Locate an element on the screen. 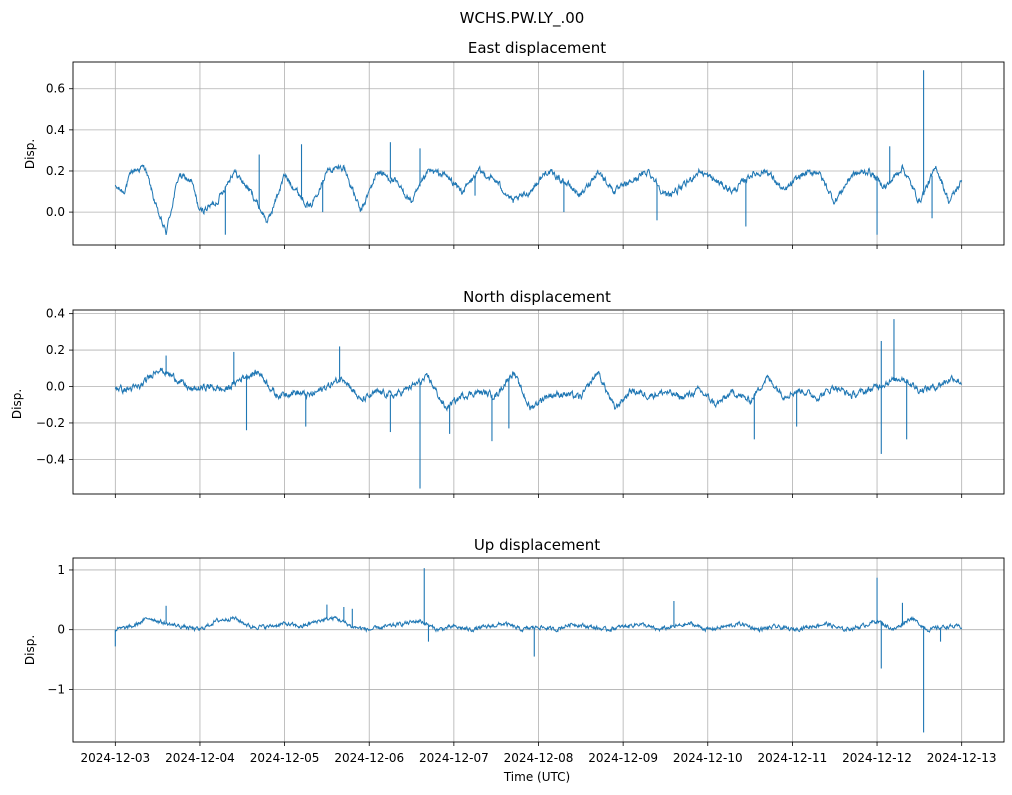  north-y-tick-label: 0.4 is located at coordinates (55, 314).